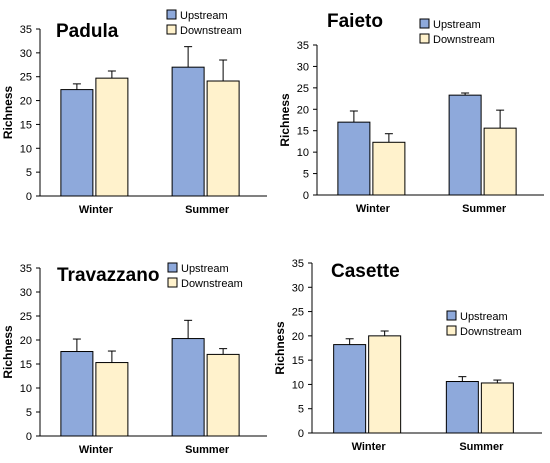  Describe the element at coordinates (365, 271) in the screenshot. I see `chart-title: Casette` at that location.